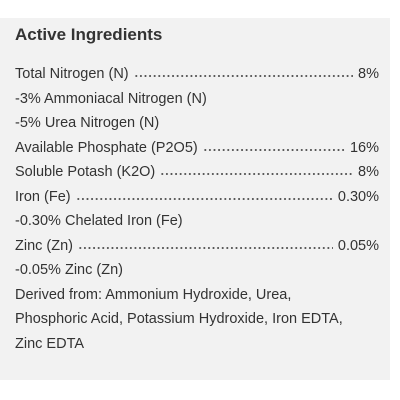  I want to click on ingredient-value: 0.30%, so click(358, 196).